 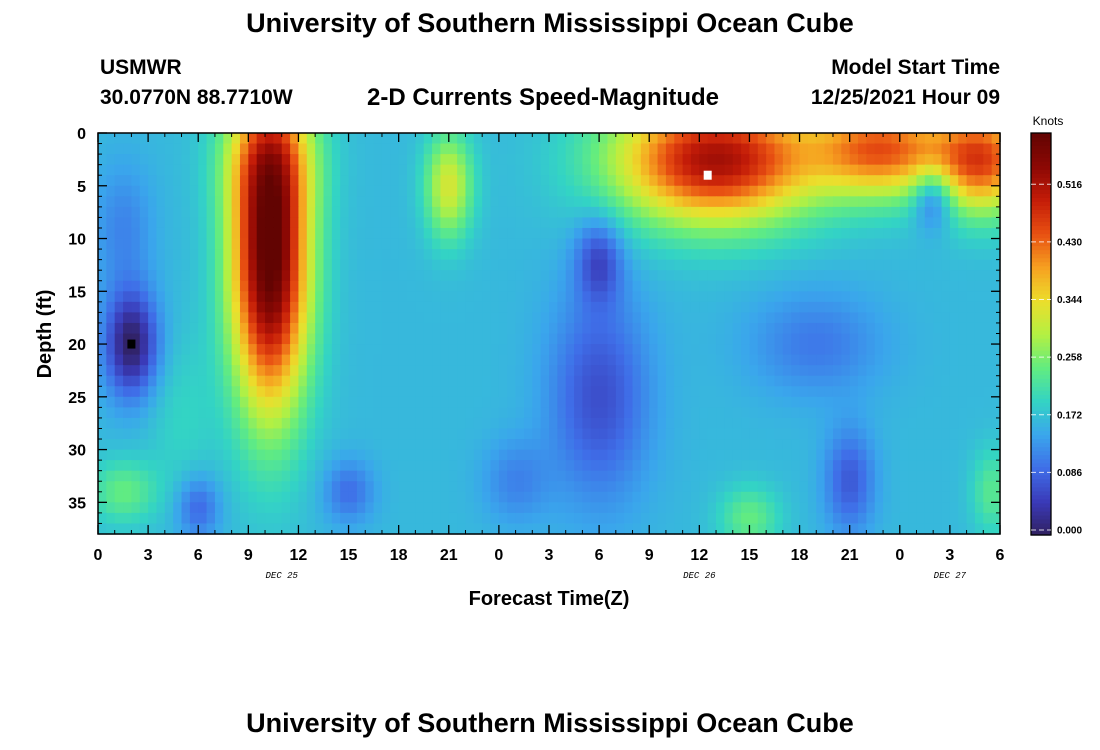 I want to click on station-coordinates: 30.0770N 88.7710W, so click(x=196, y=97).